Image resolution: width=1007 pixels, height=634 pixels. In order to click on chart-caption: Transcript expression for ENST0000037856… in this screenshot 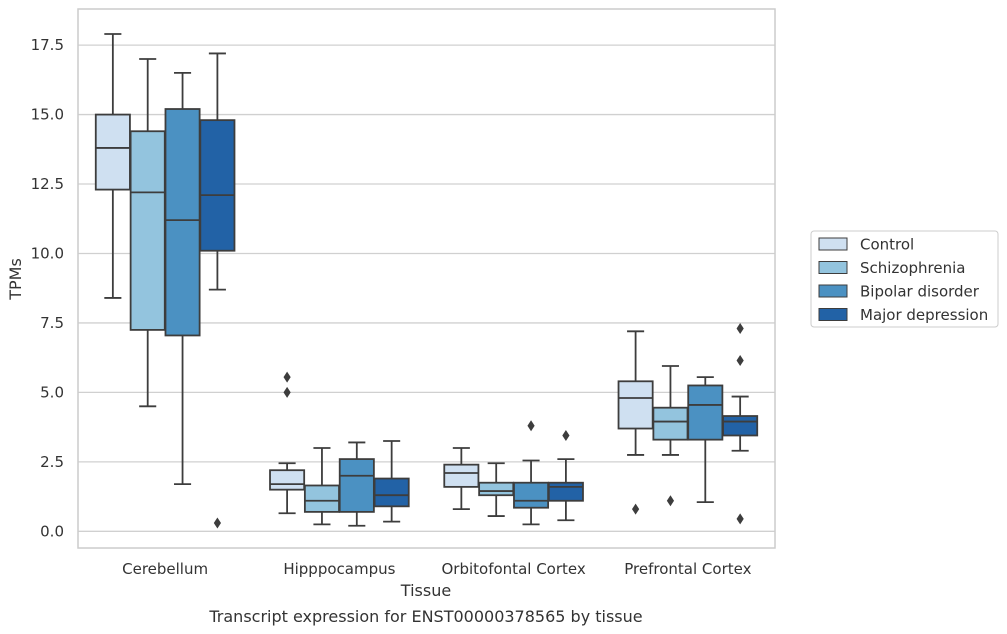, I will do `click(425, 616)`.